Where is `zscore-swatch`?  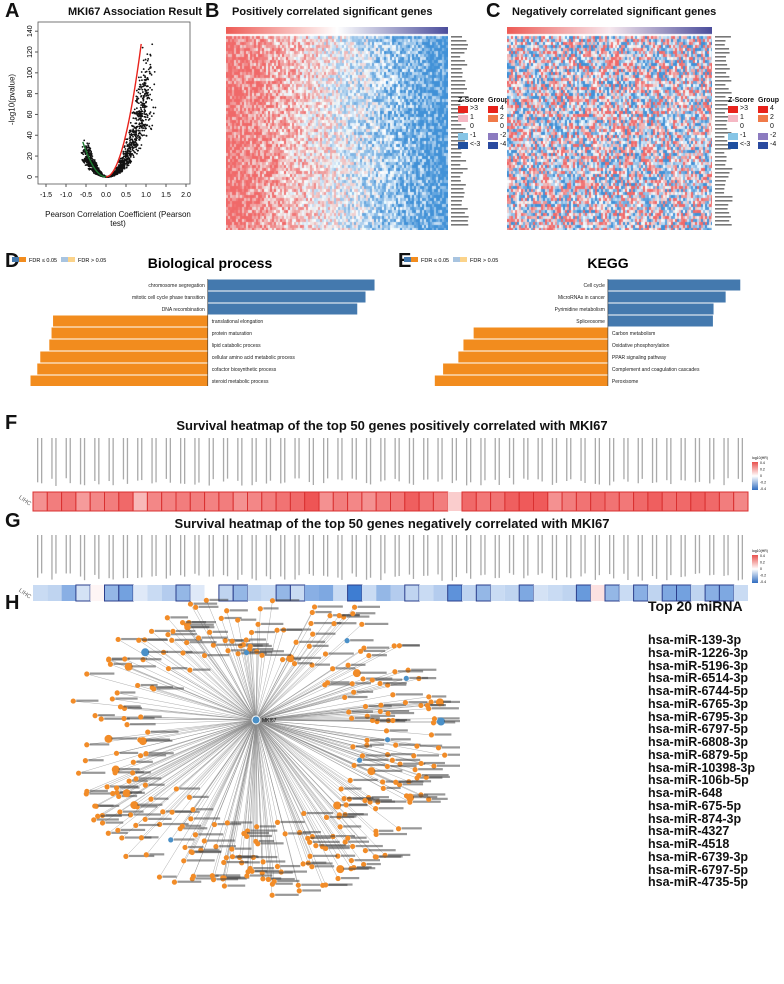
zscore-swatch is located at coordinates (463, 118).